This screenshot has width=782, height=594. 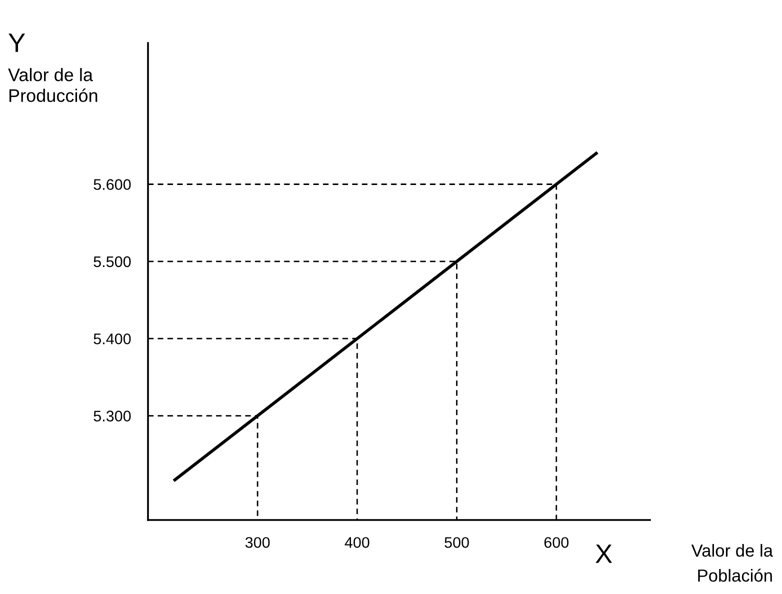 What do you see at coordinates (112, 262) in the screenshot?
I see `y-tick-label: 5.500` at bounding box center [112, 262].